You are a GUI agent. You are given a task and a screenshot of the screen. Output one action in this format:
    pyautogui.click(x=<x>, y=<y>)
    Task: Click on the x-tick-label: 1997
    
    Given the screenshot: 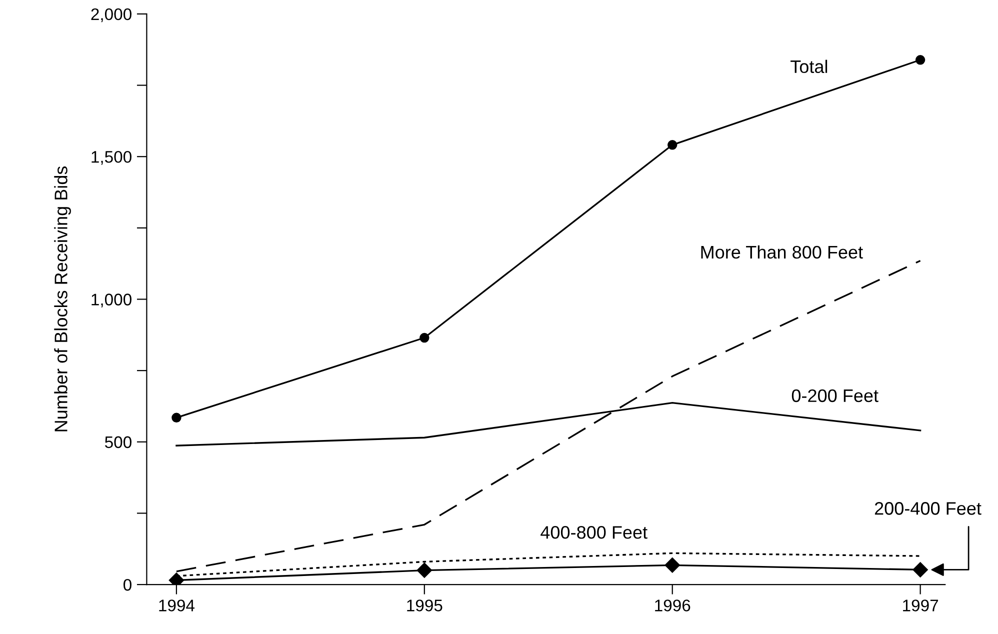 What is the action you would take?
    pyautogui.click(x=920, y=606)
    